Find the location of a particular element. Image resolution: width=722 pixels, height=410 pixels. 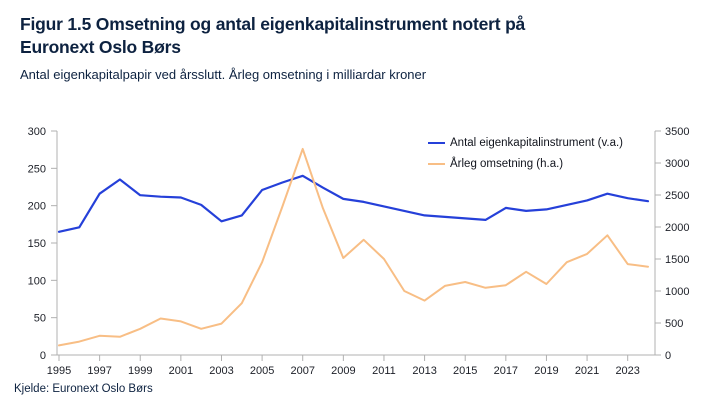

x-tick-label: 1995 is located at coordinates (59, 371).